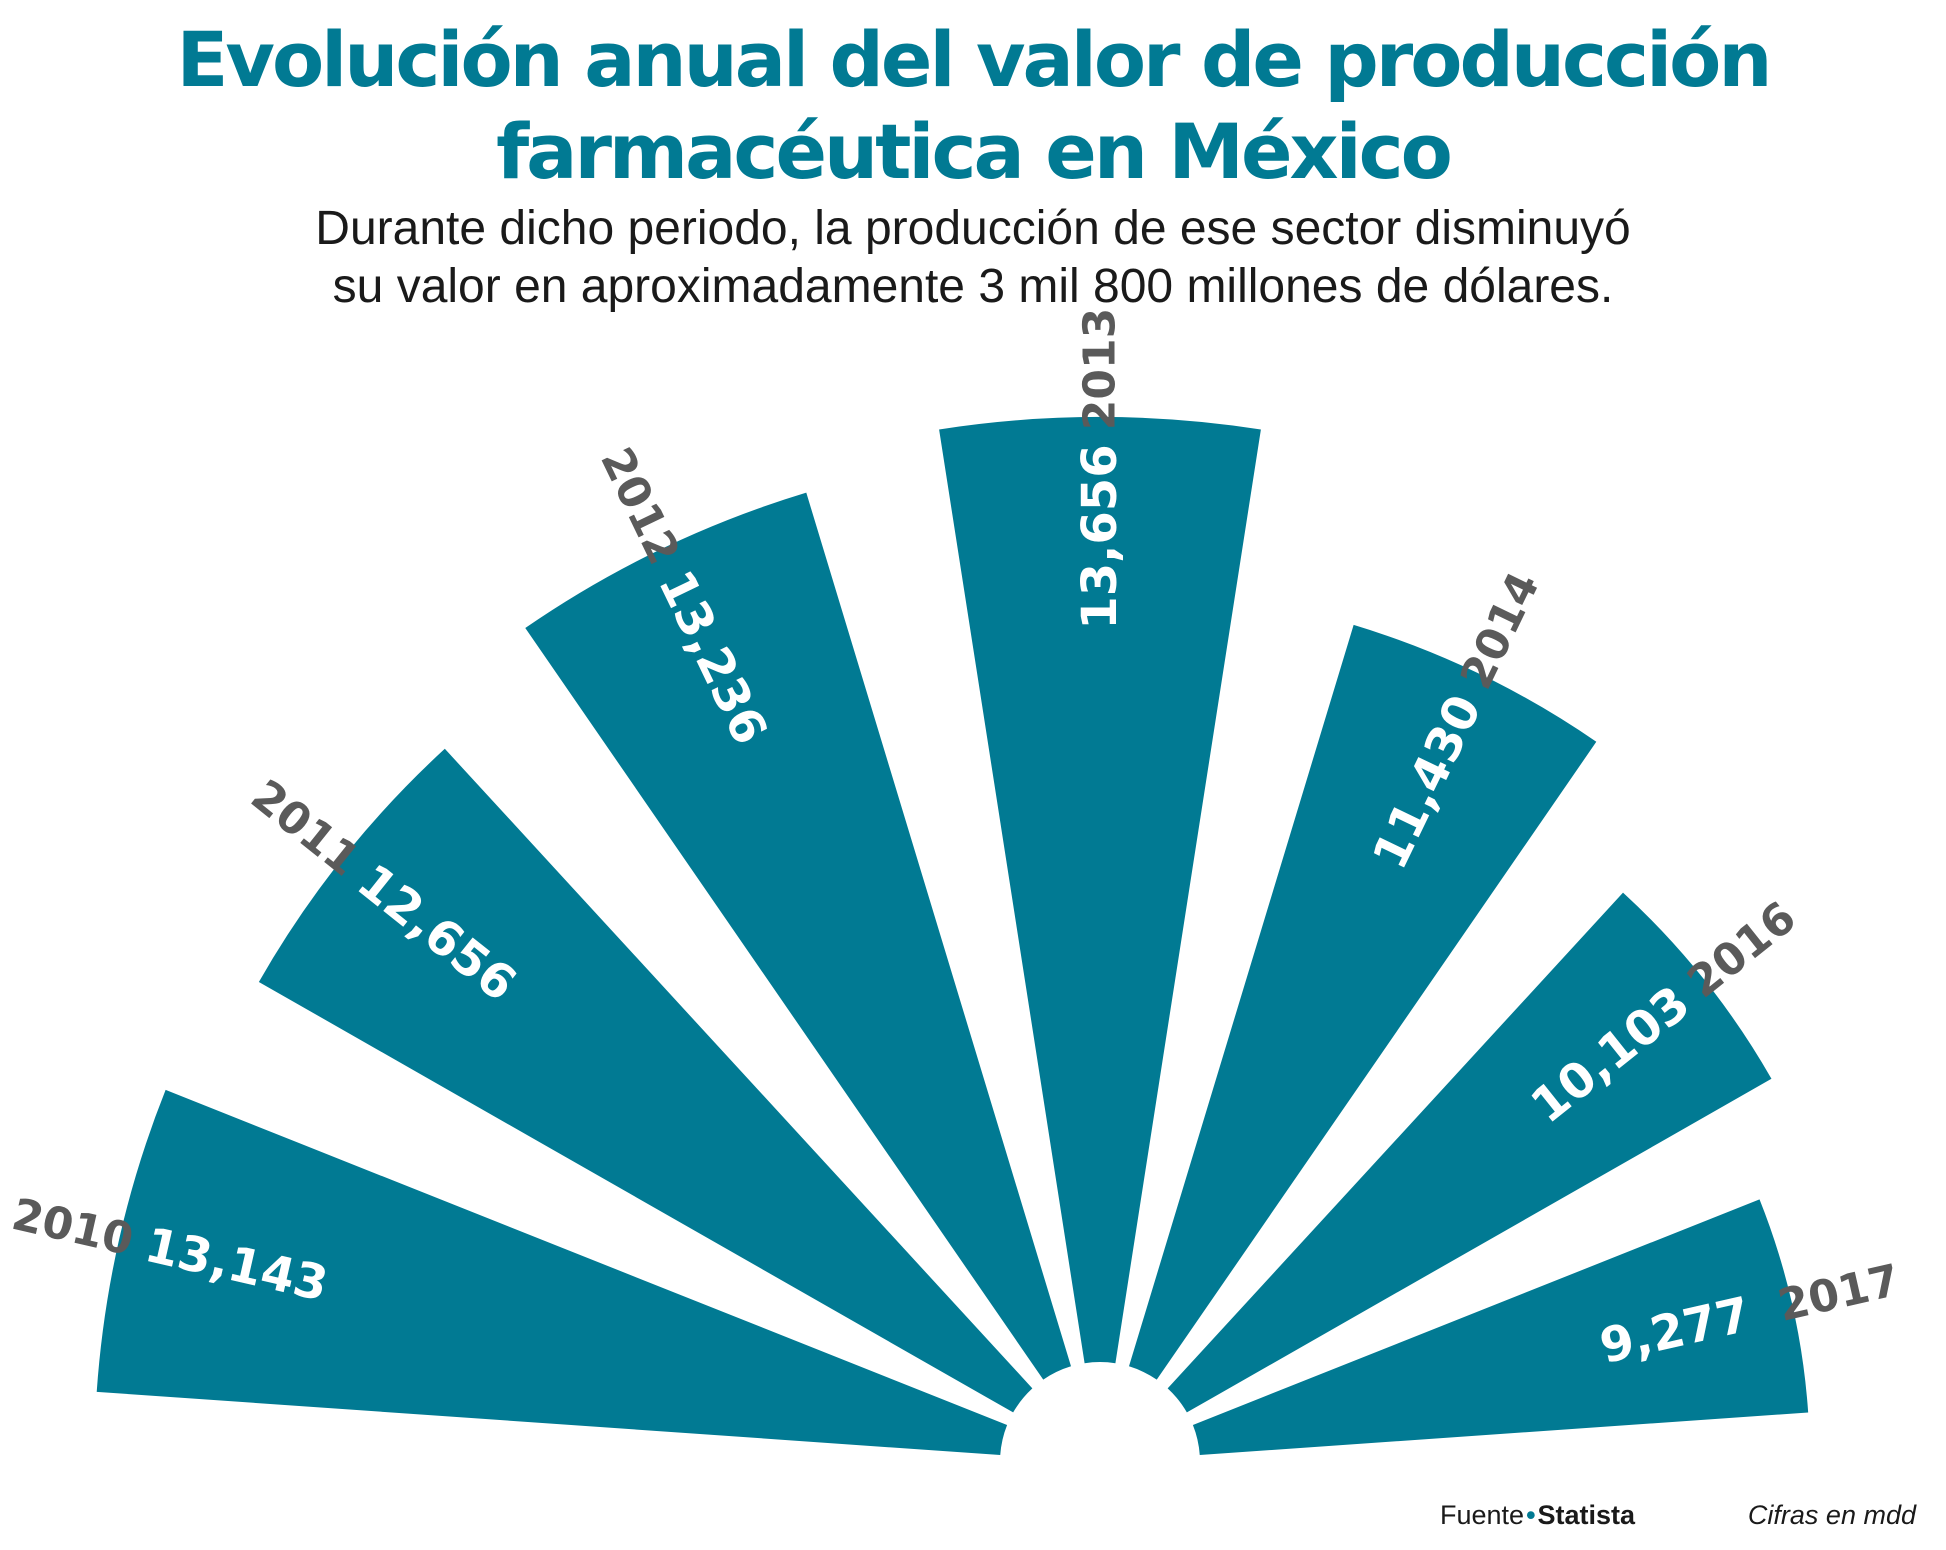 The height and width of the screenshot is (1550, 1946). What do you see at coordinates (974, 151) in the screenshot?
I see `chart-title-line-2: farmacéutica en México` at bounding box center [974, 151].